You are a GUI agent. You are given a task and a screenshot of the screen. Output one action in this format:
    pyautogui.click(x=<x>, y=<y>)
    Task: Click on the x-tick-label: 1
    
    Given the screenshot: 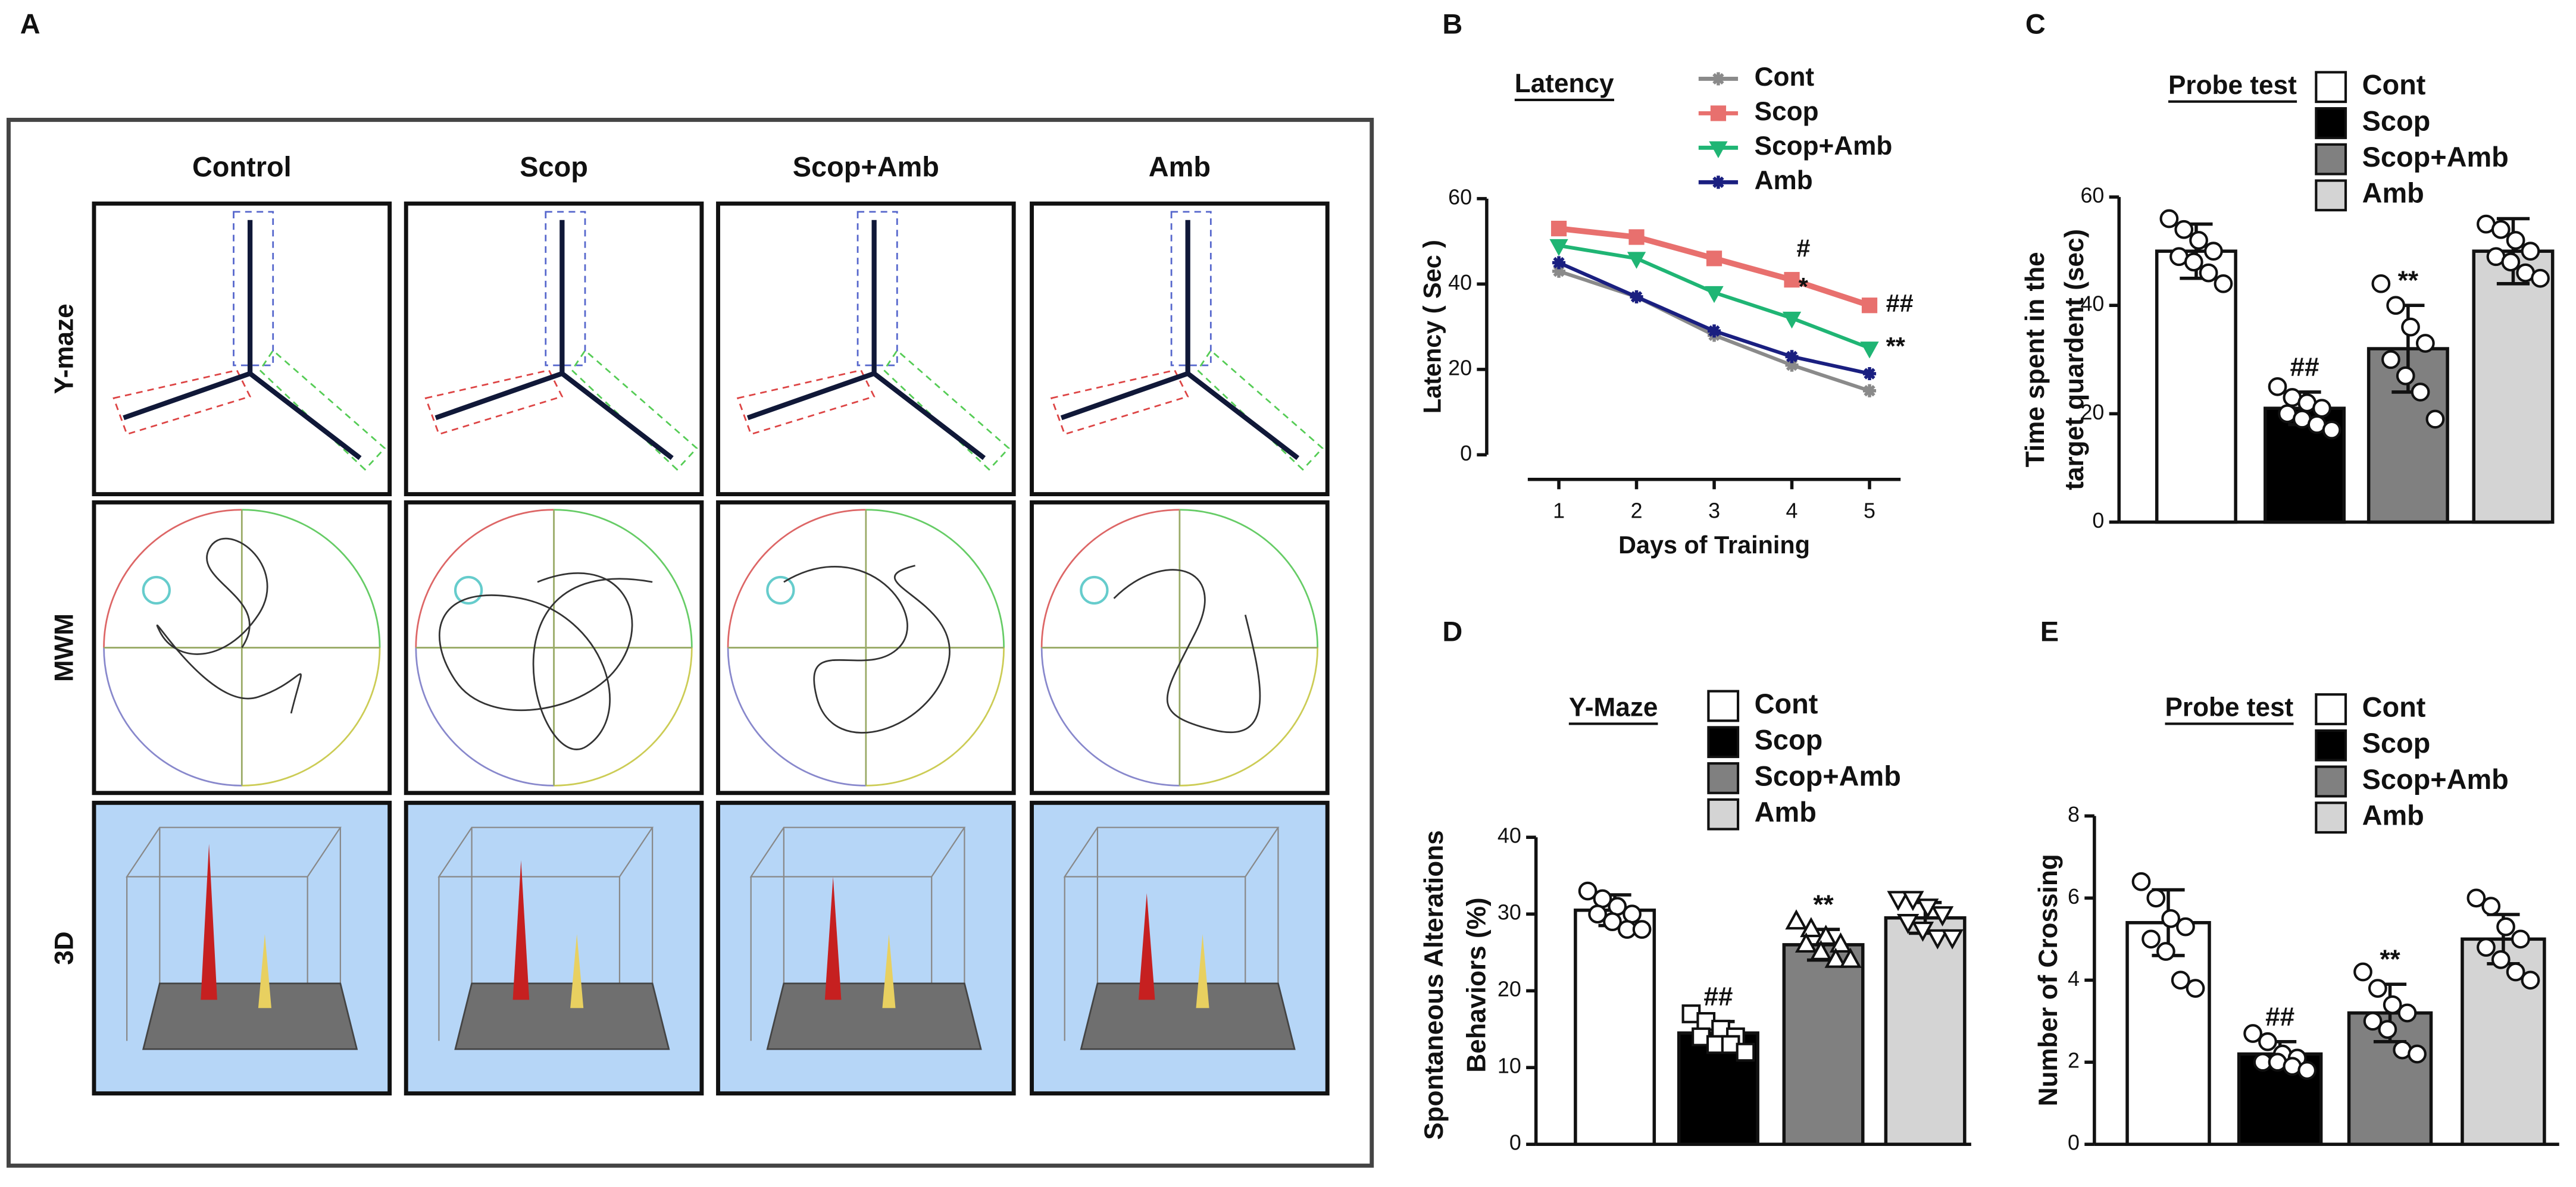 What is the action you would take?
    pyautogui.click(x=1559, y=510)
    